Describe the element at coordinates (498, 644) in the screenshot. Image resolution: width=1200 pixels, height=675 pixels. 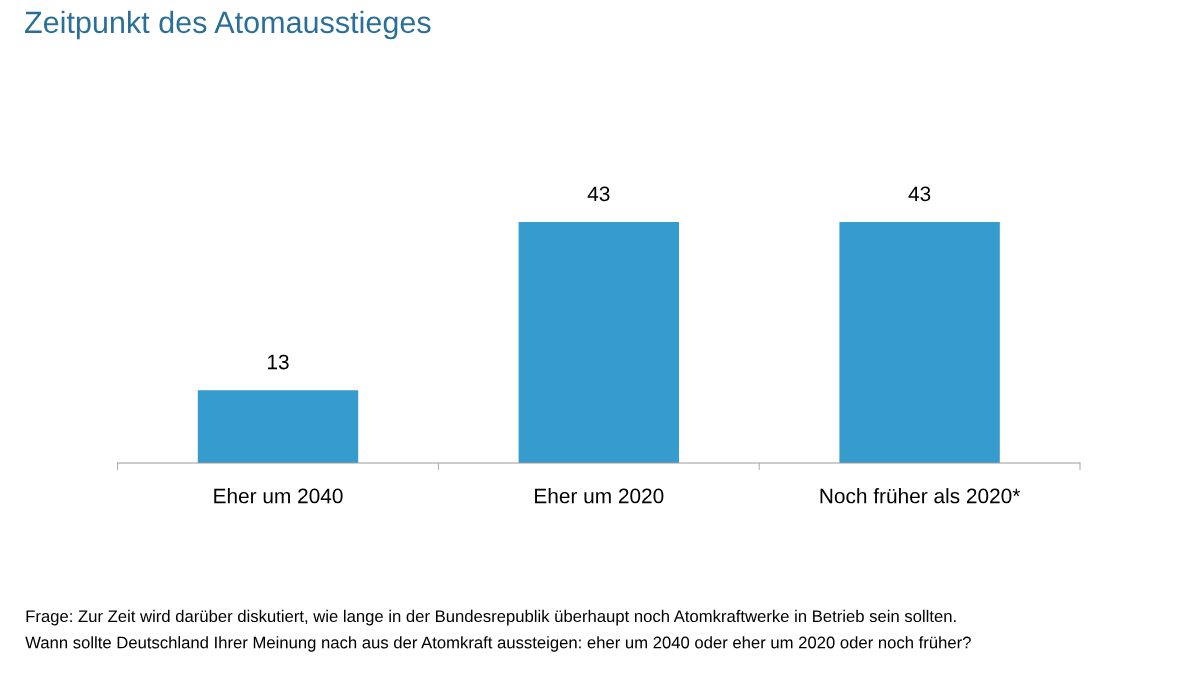
I see `text: Wann sollte Deutschland Ihrer Meinung nach aus der Atomkraft aussteigen: eher um 2040 oder eher um 2020 oder noch früher?` at that location.